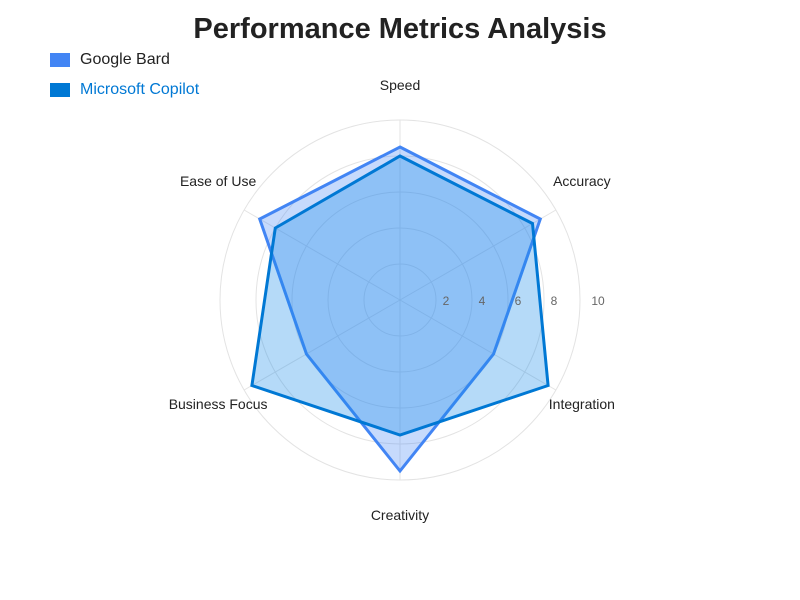  What do you see at coordinates (598, 301) in the screenshot?
I see `tick-label-10: 10` at bounding box center [598, 301].